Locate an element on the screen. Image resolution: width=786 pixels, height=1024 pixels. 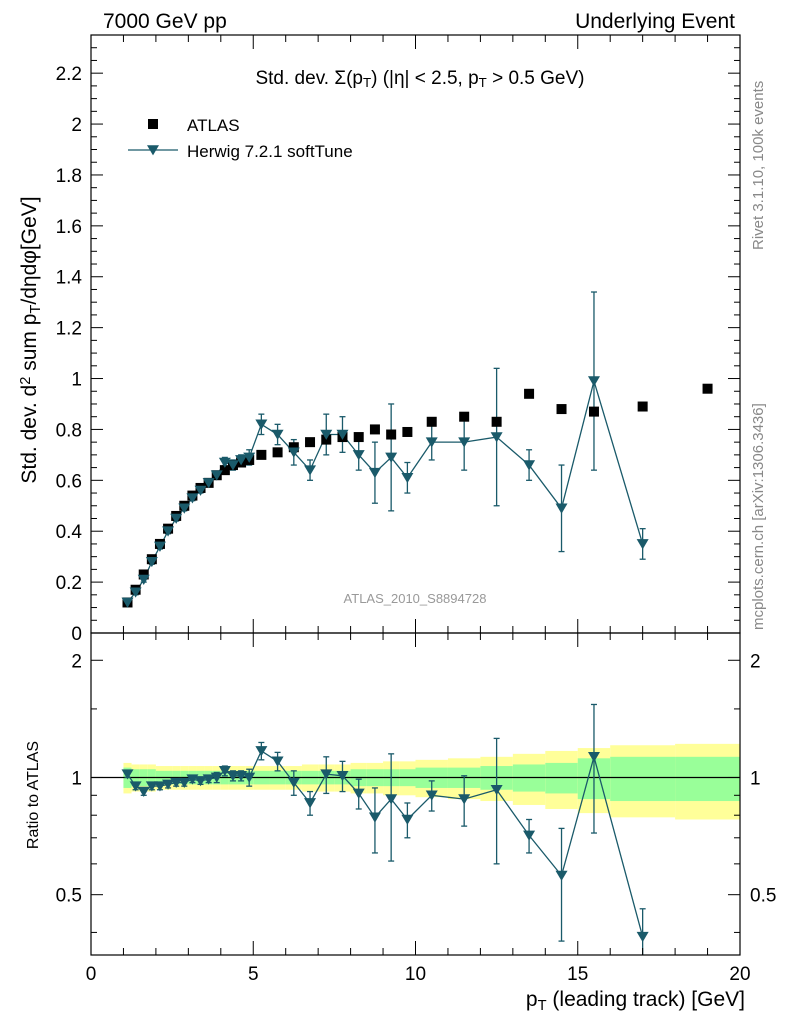
x-tick-label: 10 is located at coordinates (415, 974).